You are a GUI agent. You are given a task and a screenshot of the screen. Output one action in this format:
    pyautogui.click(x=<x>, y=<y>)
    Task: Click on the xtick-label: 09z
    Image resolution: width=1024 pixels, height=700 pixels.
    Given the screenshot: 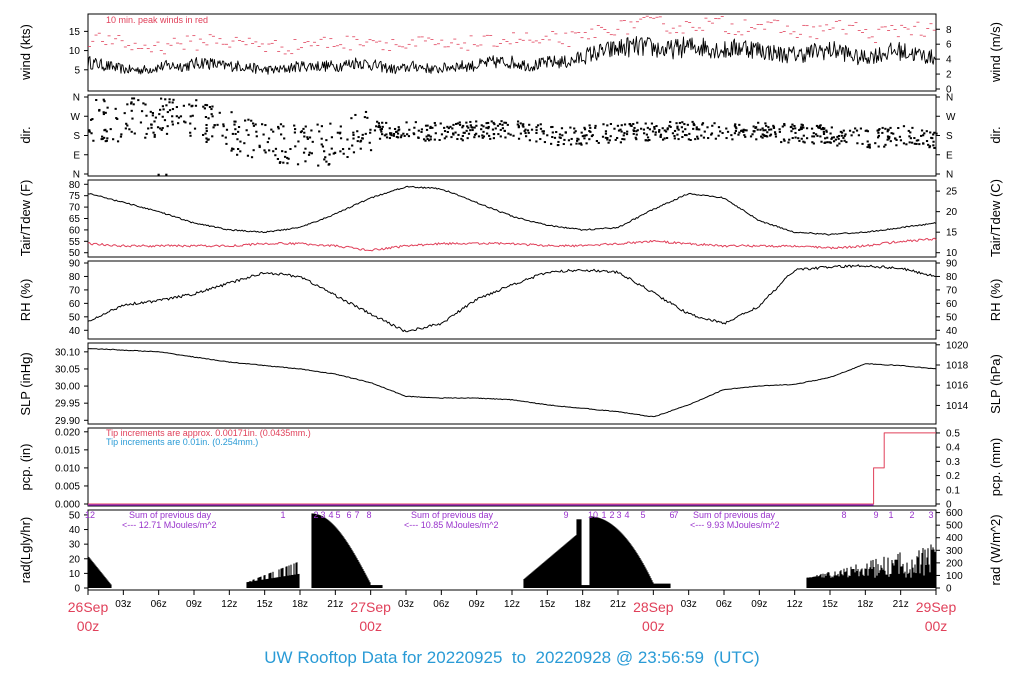 What is the action you would take?
    pyautogui.click(x=477, y=604)
    